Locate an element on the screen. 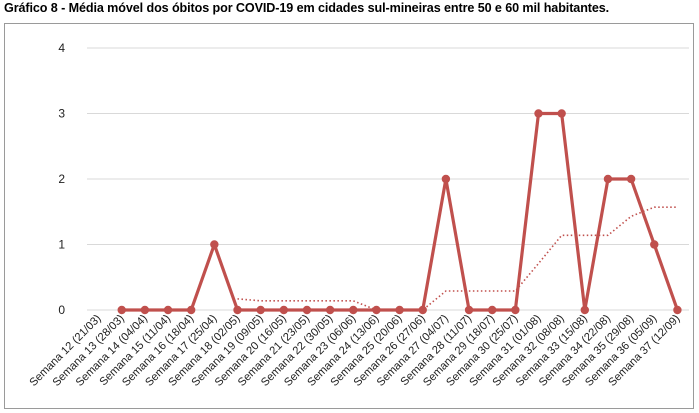 Image resolution: width=699 pixels, height=413 pixels. y-tick-label: 3 is located at coordinates (61, 114).